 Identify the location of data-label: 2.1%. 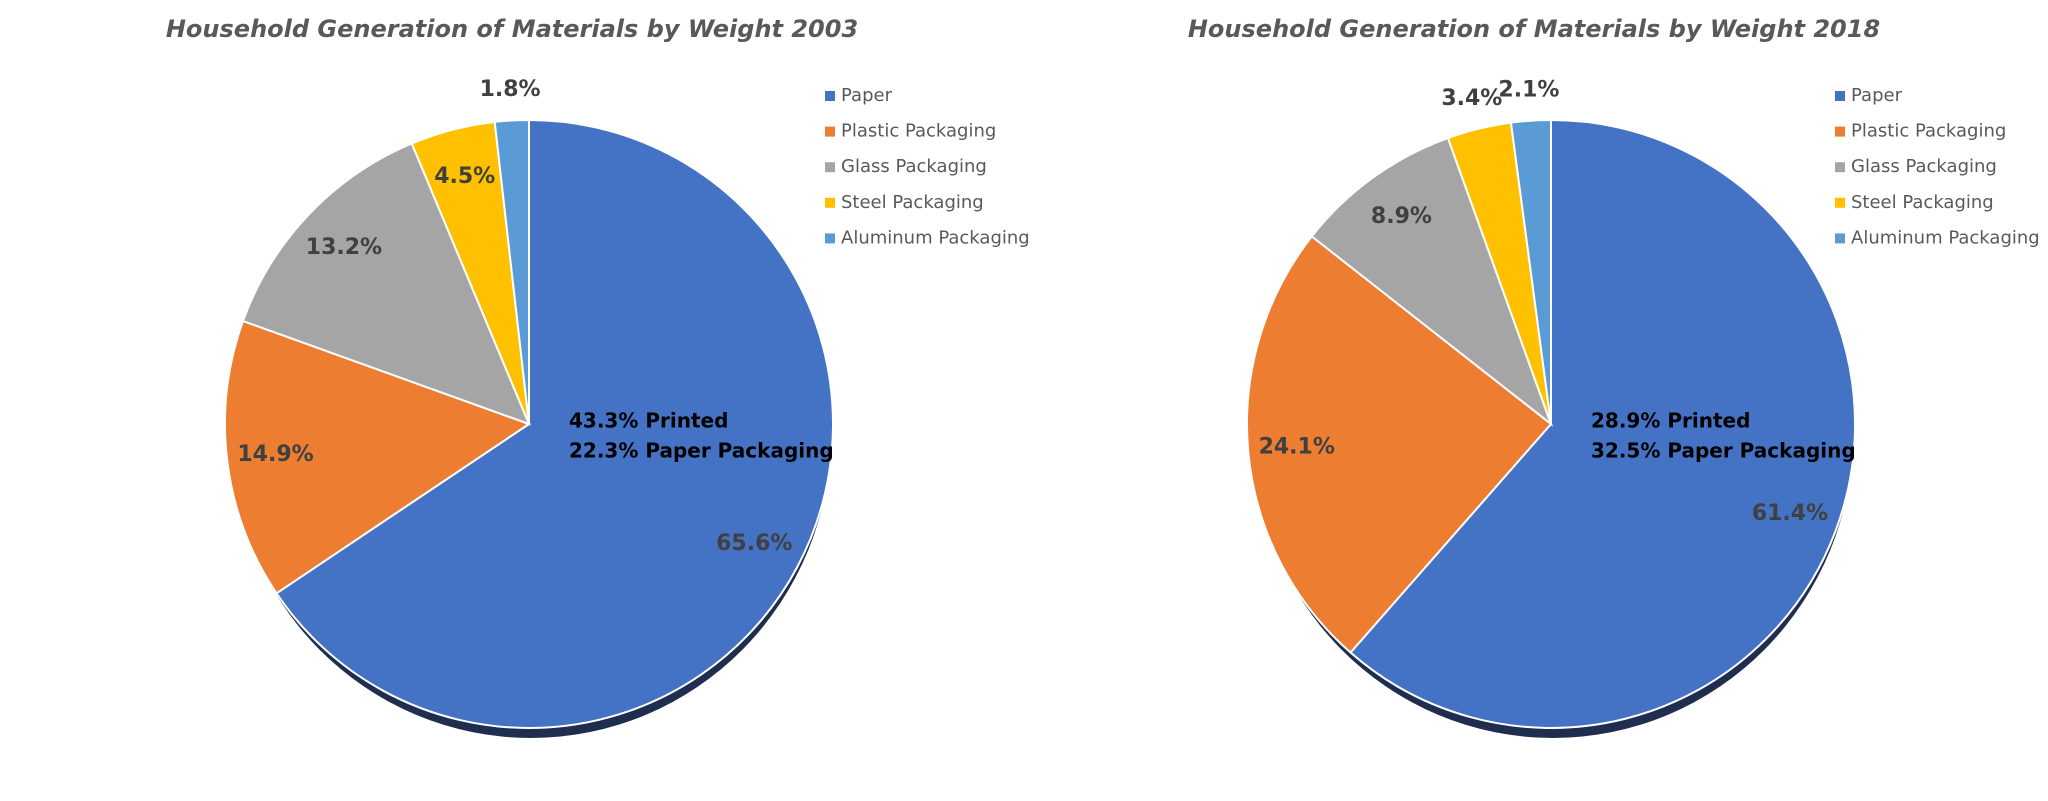
(1528, 89).